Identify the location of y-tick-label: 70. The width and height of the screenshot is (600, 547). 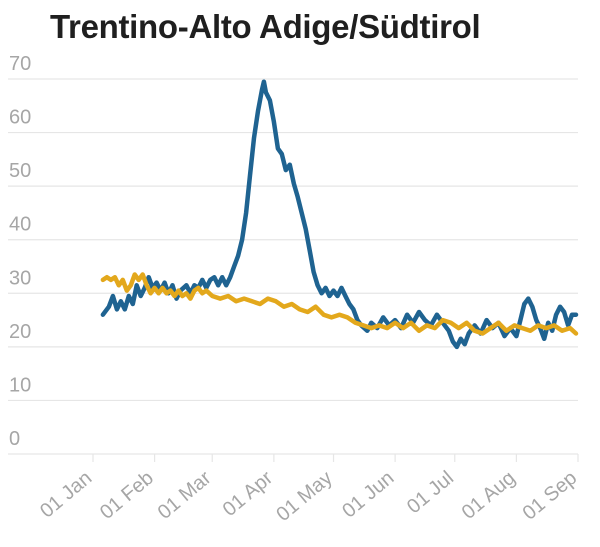
(20, 64).